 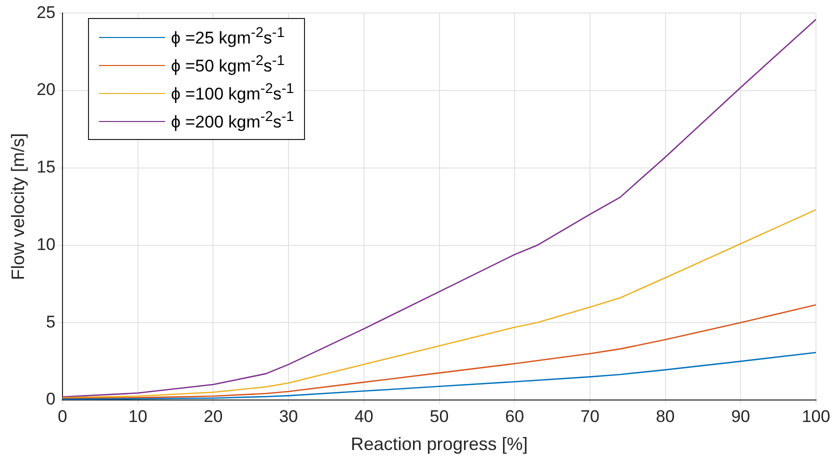 What do you see at coordinates (46, 12) in the screenshot?
I see `y-tick-label: 25` at bounding box center [46, 12].